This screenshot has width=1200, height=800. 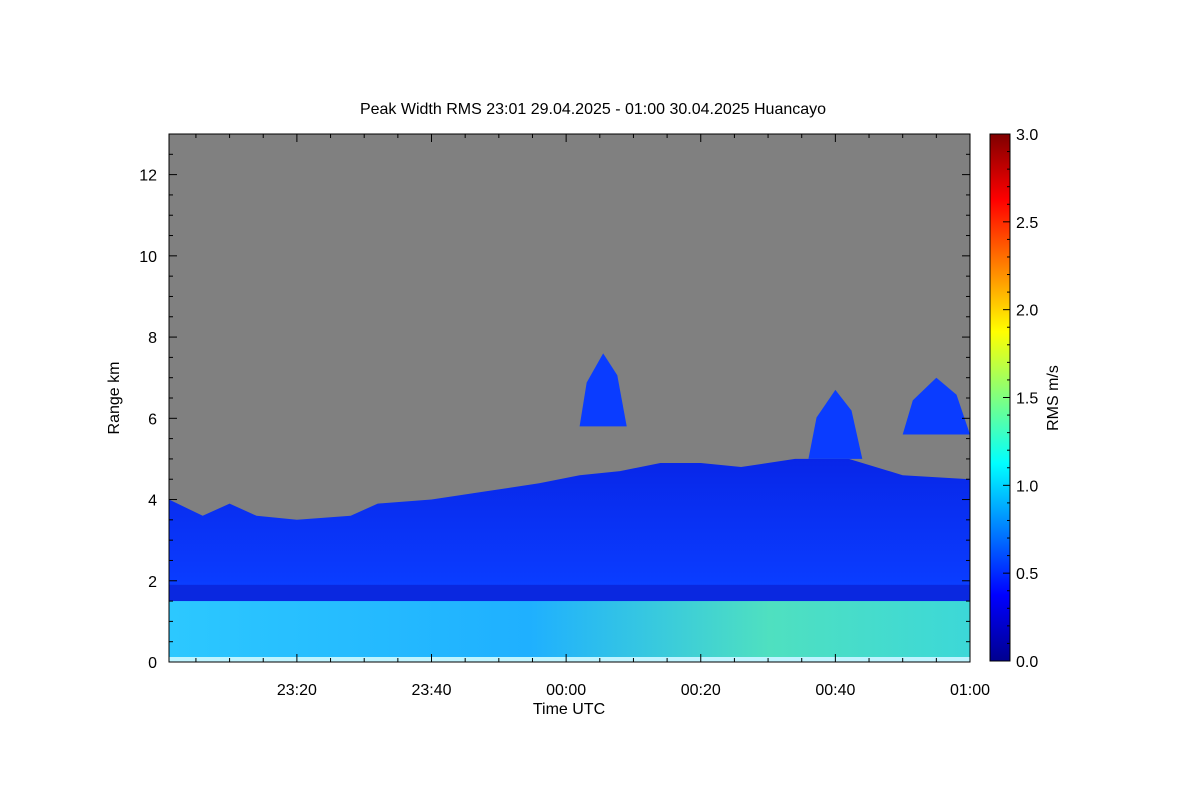 I want to click on surface-strip, so click(x=569, y=659).